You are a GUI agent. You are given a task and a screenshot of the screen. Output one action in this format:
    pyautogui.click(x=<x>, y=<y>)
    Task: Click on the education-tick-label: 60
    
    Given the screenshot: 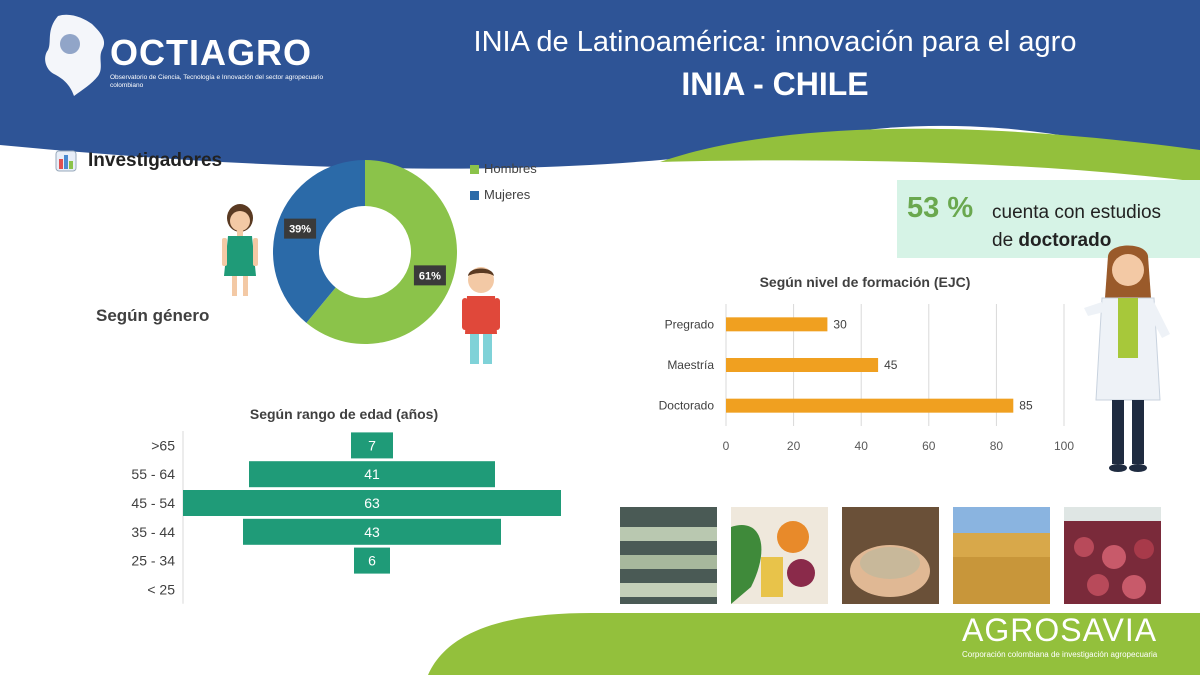 What is the action you would take?
    pyautogui.click(x=929, y=446)
    